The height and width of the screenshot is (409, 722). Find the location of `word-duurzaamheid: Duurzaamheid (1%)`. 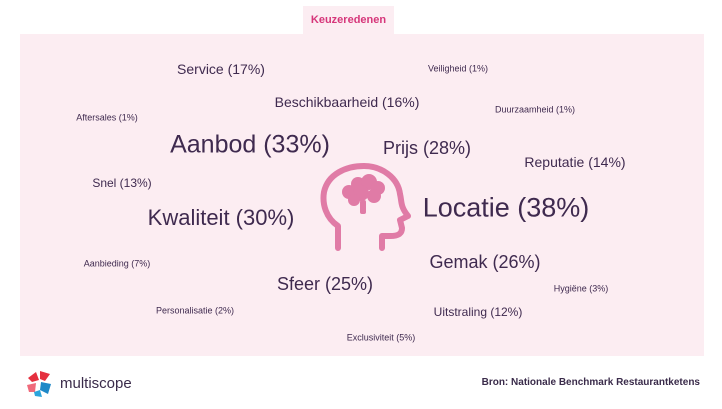

word-duurzaamheid: Duurzaamheid (1%) is located at coordinates (535, 109).